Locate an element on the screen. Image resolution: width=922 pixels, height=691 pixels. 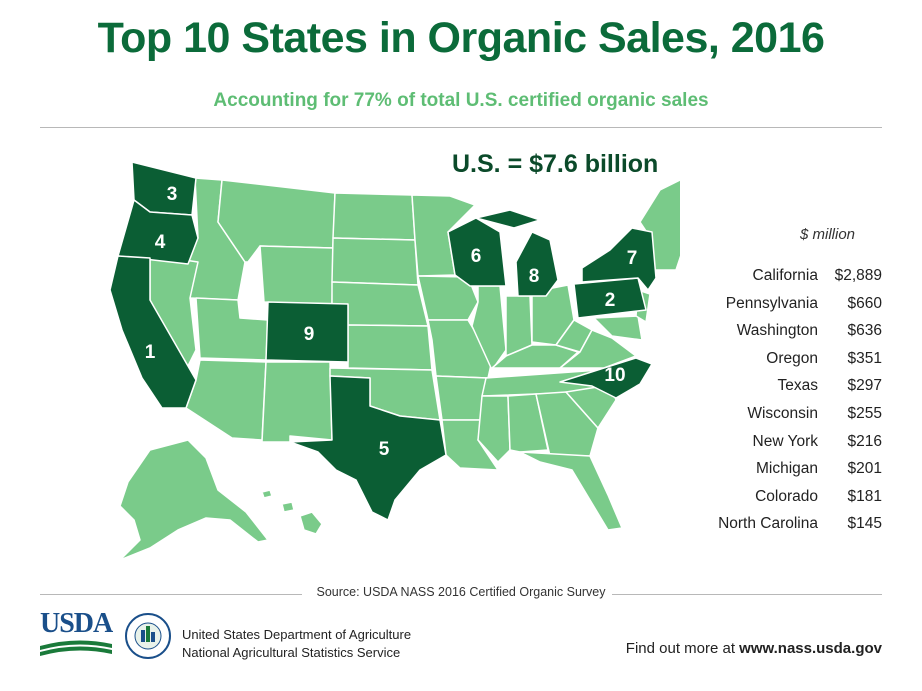
find-out-more: Find out more at www.nass.usda.gov is located at coordinates (754, 648).